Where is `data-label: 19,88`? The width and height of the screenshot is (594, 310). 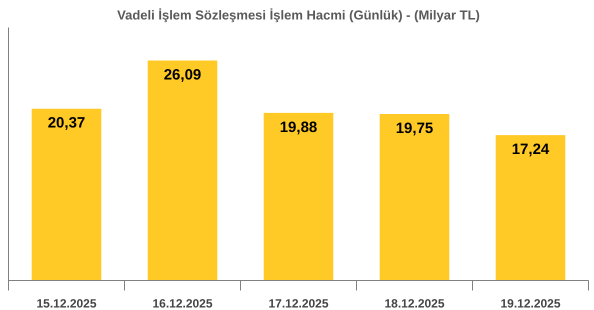
data-label: 19,88 is located at coordinates (299, 127).